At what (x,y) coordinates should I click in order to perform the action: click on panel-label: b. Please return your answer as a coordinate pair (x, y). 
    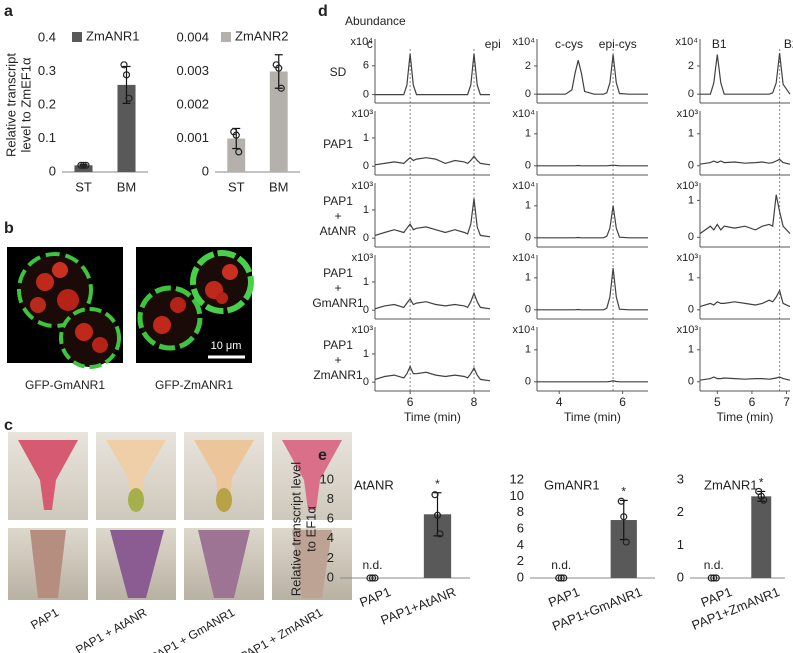
    Looking at the image, I should click on (9, 228).